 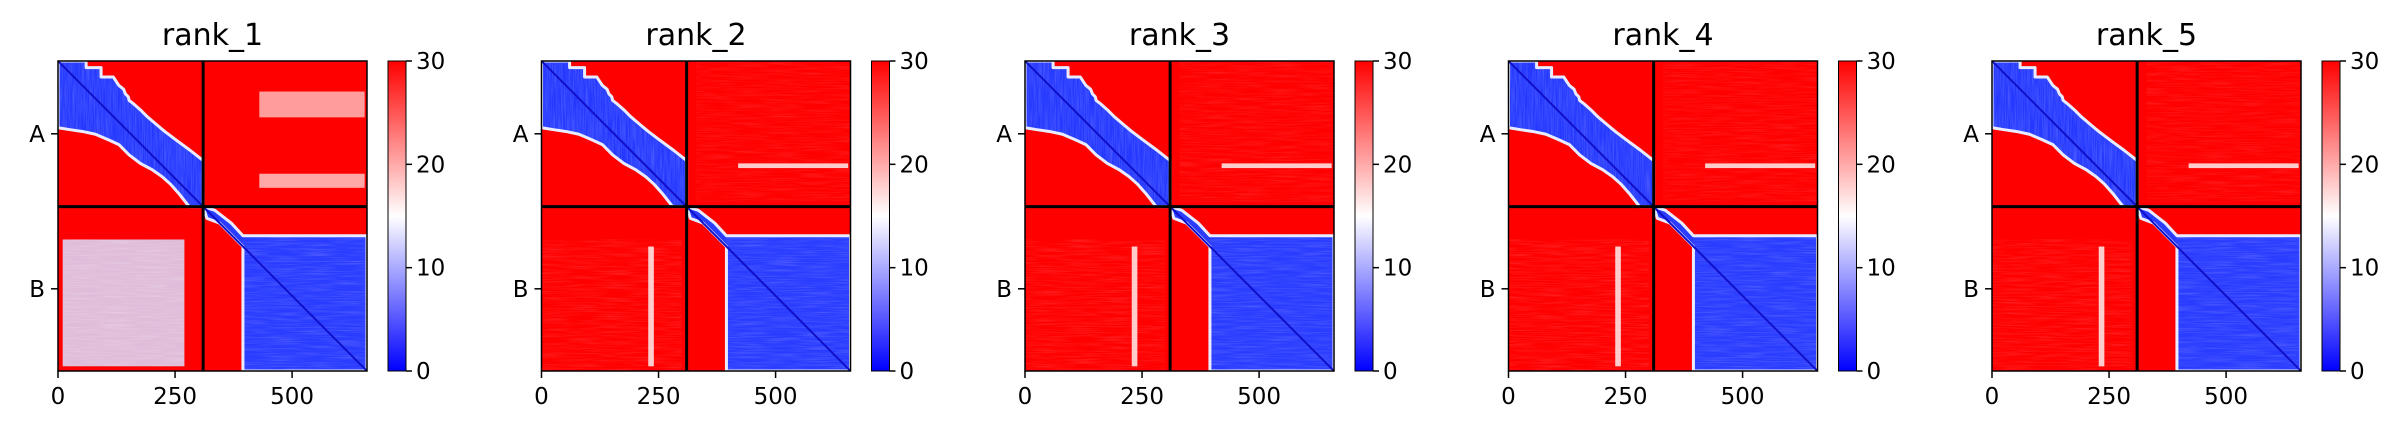 What do you see at coordinates (1179, 35) in the screenshot?
I see `panel-title: rank_3` at bounding box center [1179, 35].